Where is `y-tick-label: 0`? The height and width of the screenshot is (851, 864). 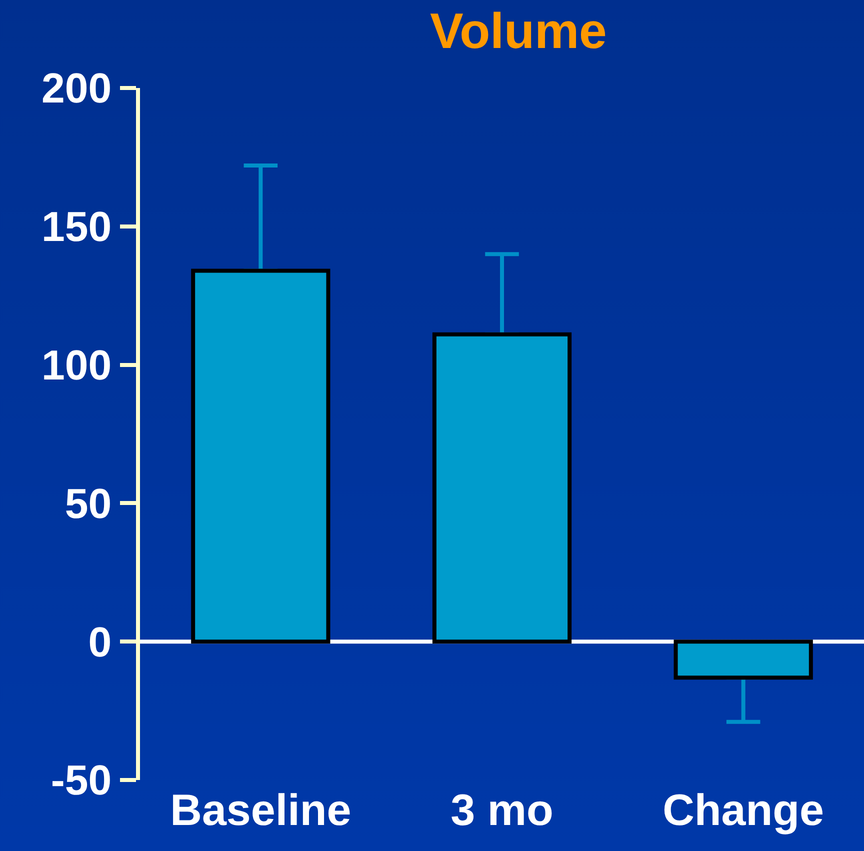 y-tick-label: 0 is located at coordinates (100, 642).